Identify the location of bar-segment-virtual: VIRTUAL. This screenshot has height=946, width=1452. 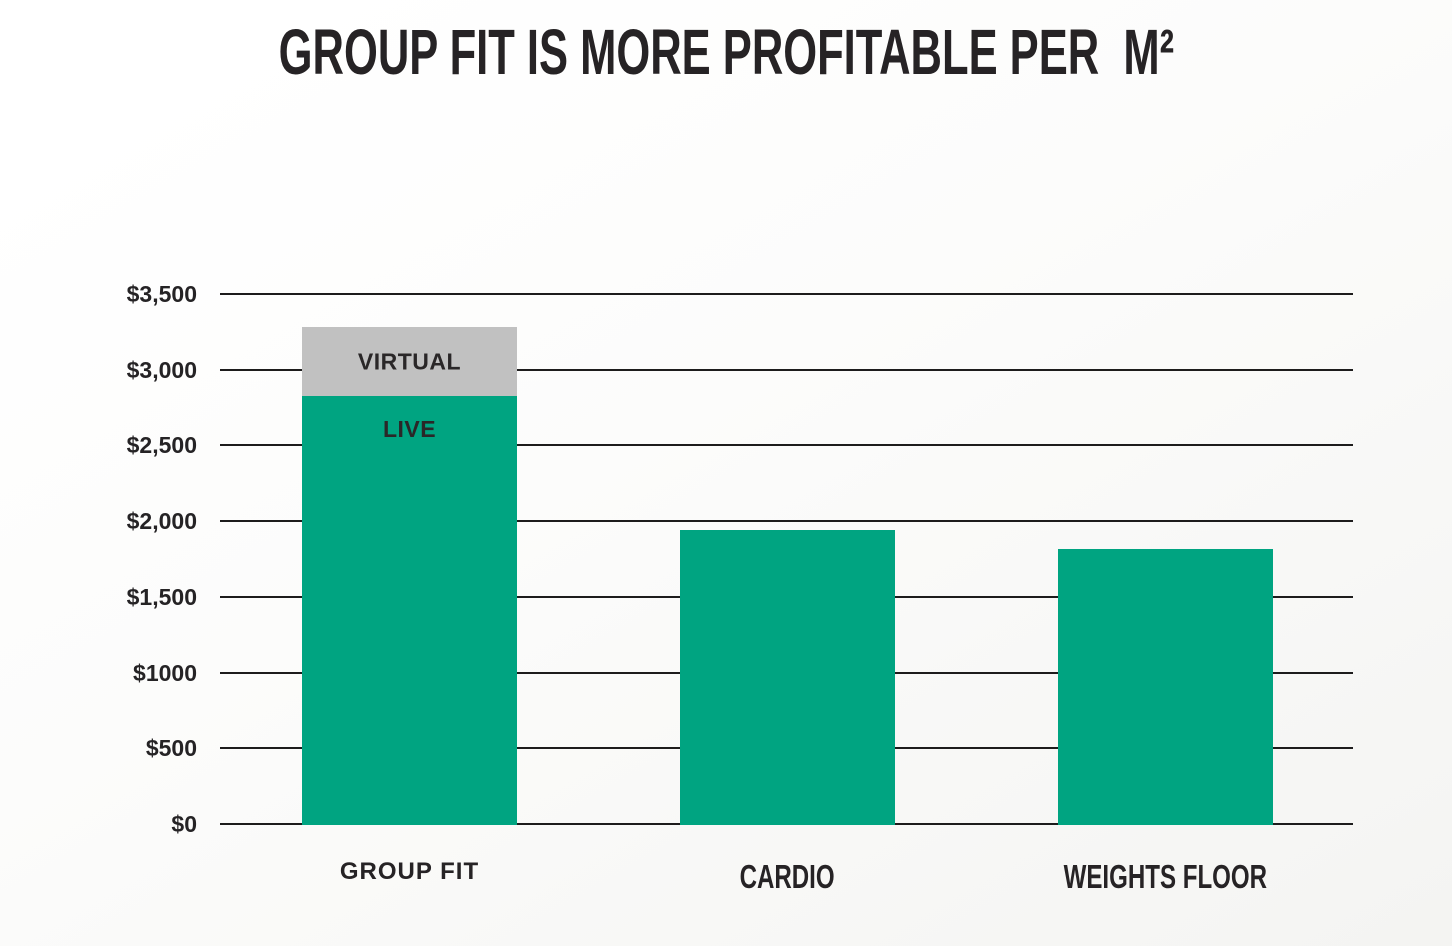
(409, 361).